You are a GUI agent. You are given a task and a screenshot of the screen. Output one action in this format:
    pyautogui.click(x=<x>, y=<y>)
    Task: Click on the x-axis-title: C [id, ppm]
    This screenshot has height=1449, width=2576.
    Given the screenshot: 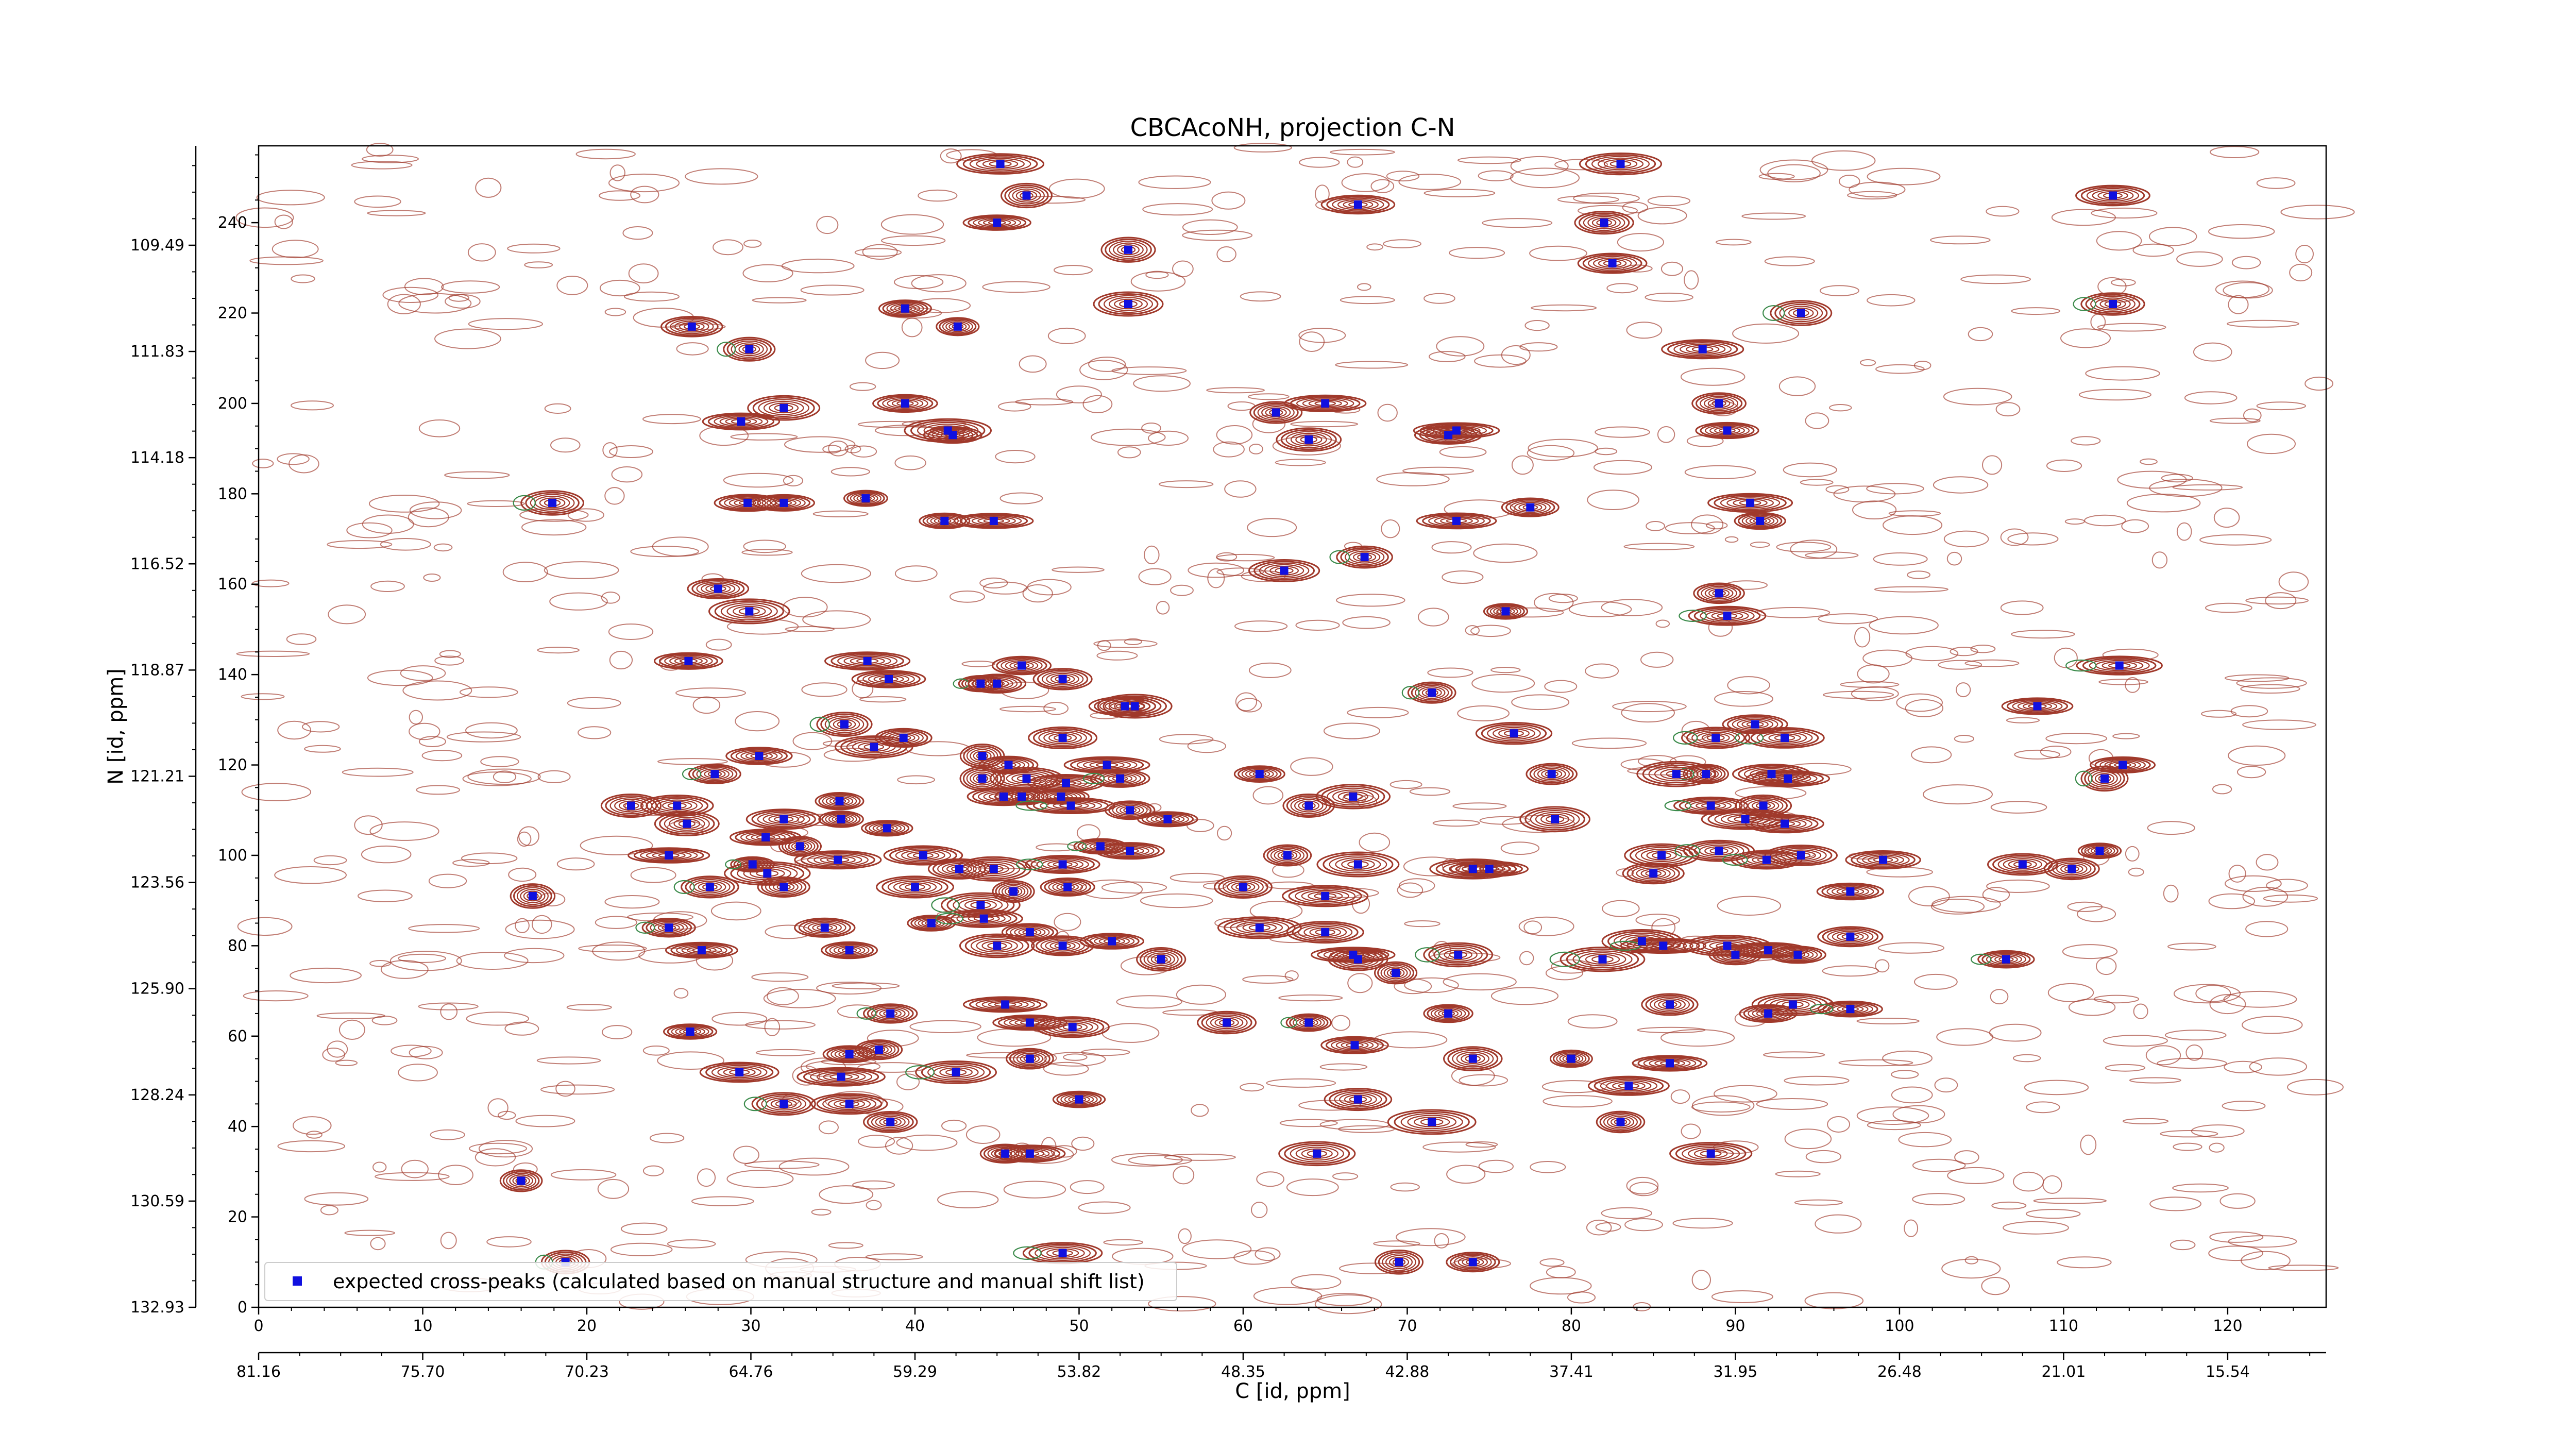 What is the action you would take?
    pyautogui.click(x=1292, y=1391)
    